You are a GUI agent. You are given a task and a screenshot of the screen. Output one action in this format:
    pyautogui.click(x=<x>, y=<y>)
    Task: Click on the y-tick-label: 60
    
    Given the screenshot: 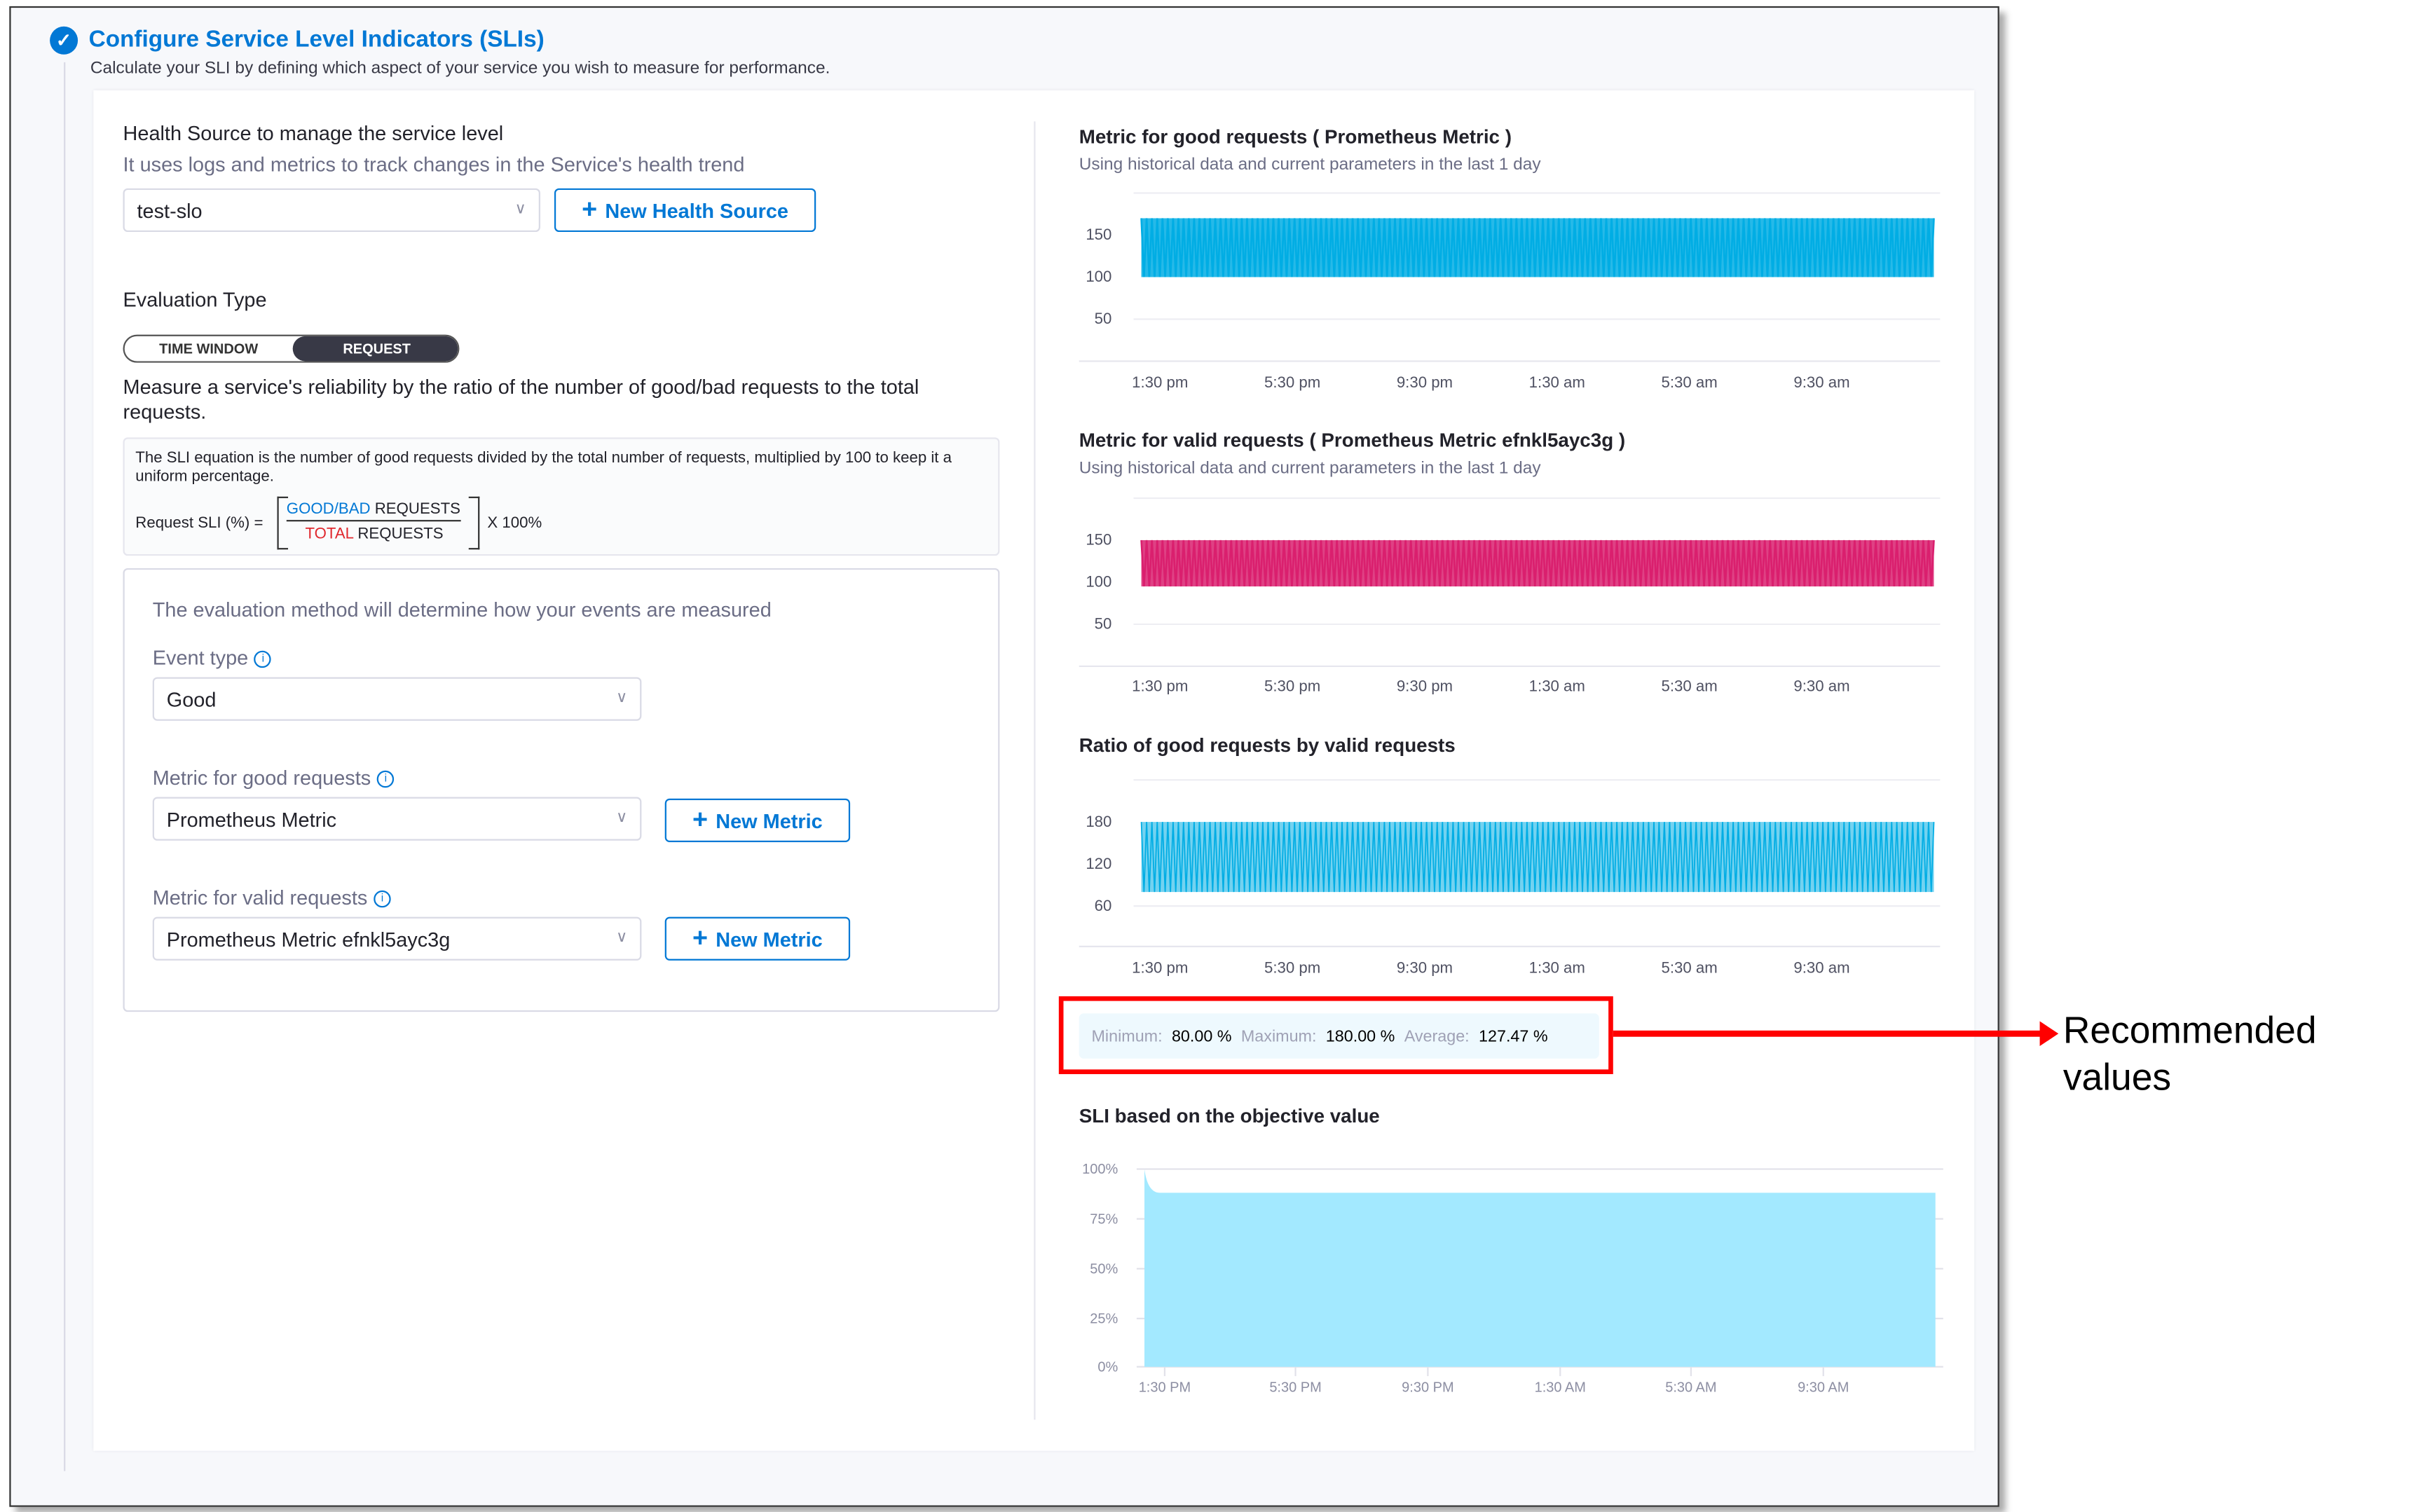 What is the action you would take?
    pyautogui.click(x=1103, y=905)
    